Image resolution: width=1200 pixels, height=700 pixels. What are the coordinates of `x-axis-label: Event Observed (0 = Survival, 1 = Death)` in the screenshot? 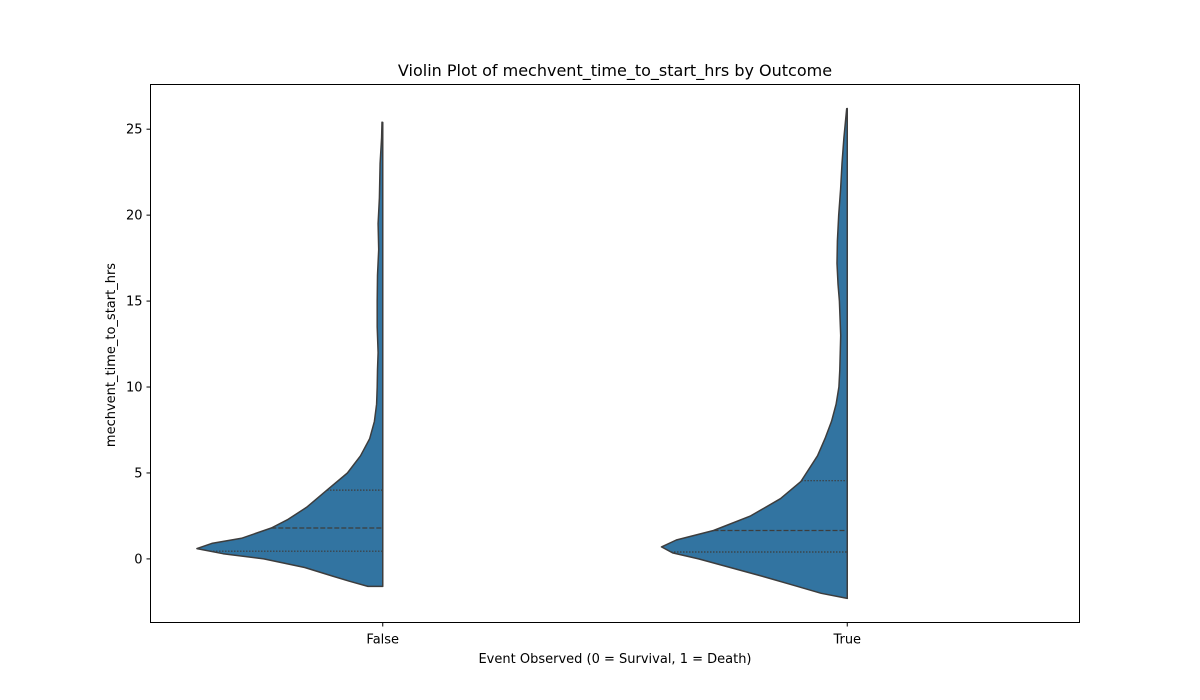 It's located at (614, 659).